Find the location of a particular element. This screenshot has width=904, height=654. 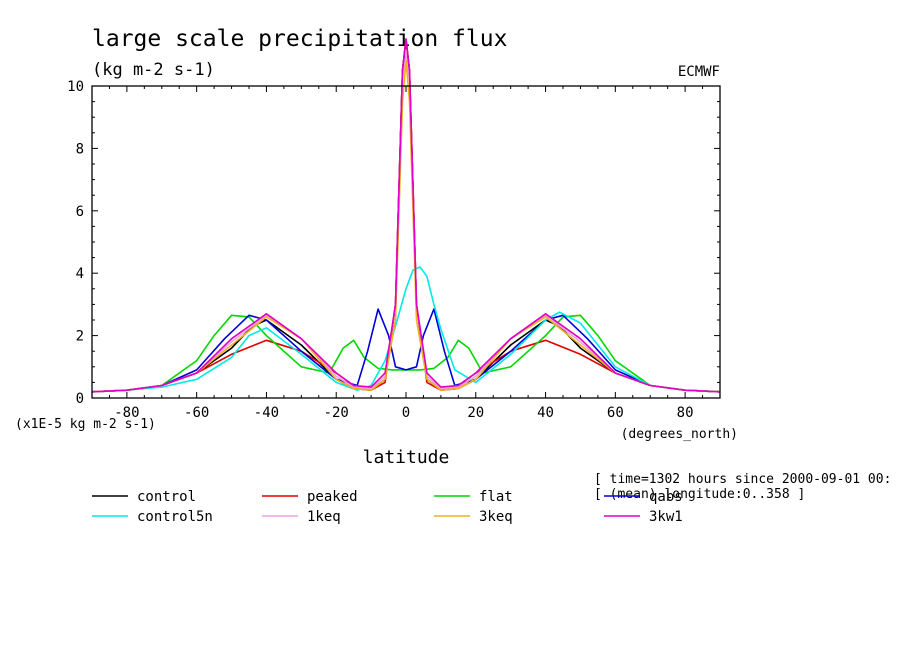

source-label: ECMWF is located at coordinates (699, 72).